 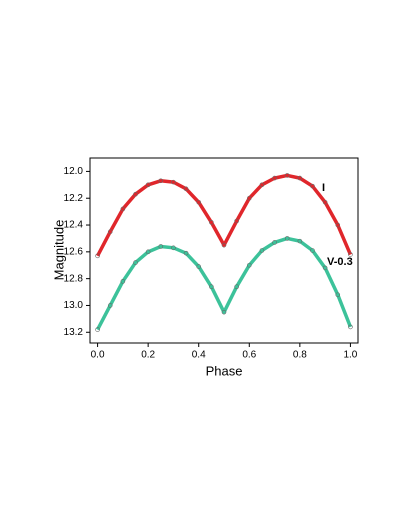 I want to click on x-tick-label: 0.2, so click(x=148, y=355).